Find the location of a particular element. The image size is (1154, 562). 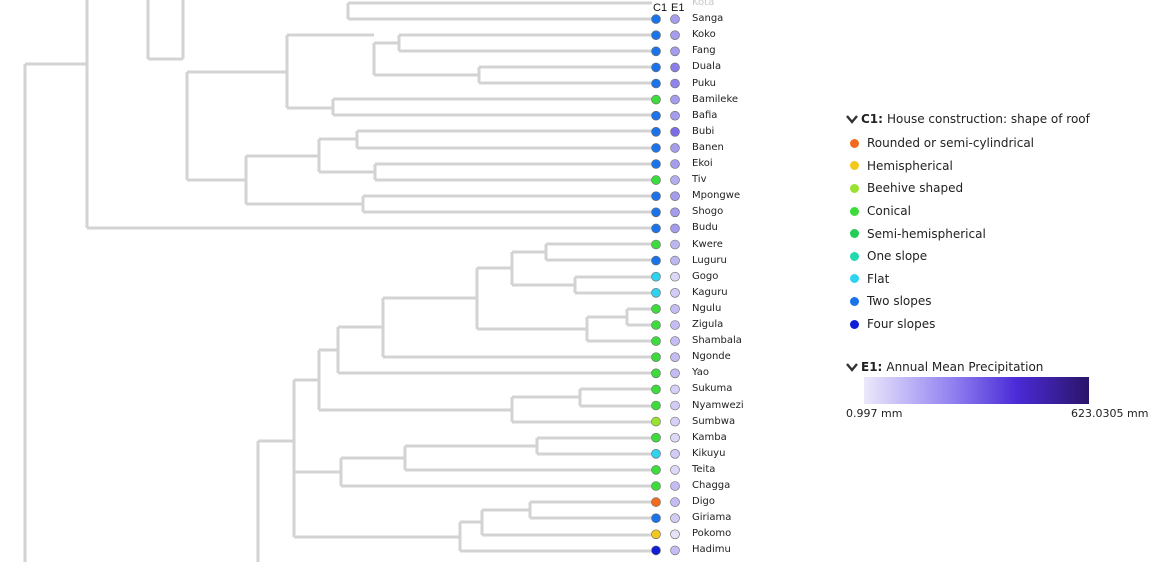

legend-item: Flat is located at coordinates (968, 279).